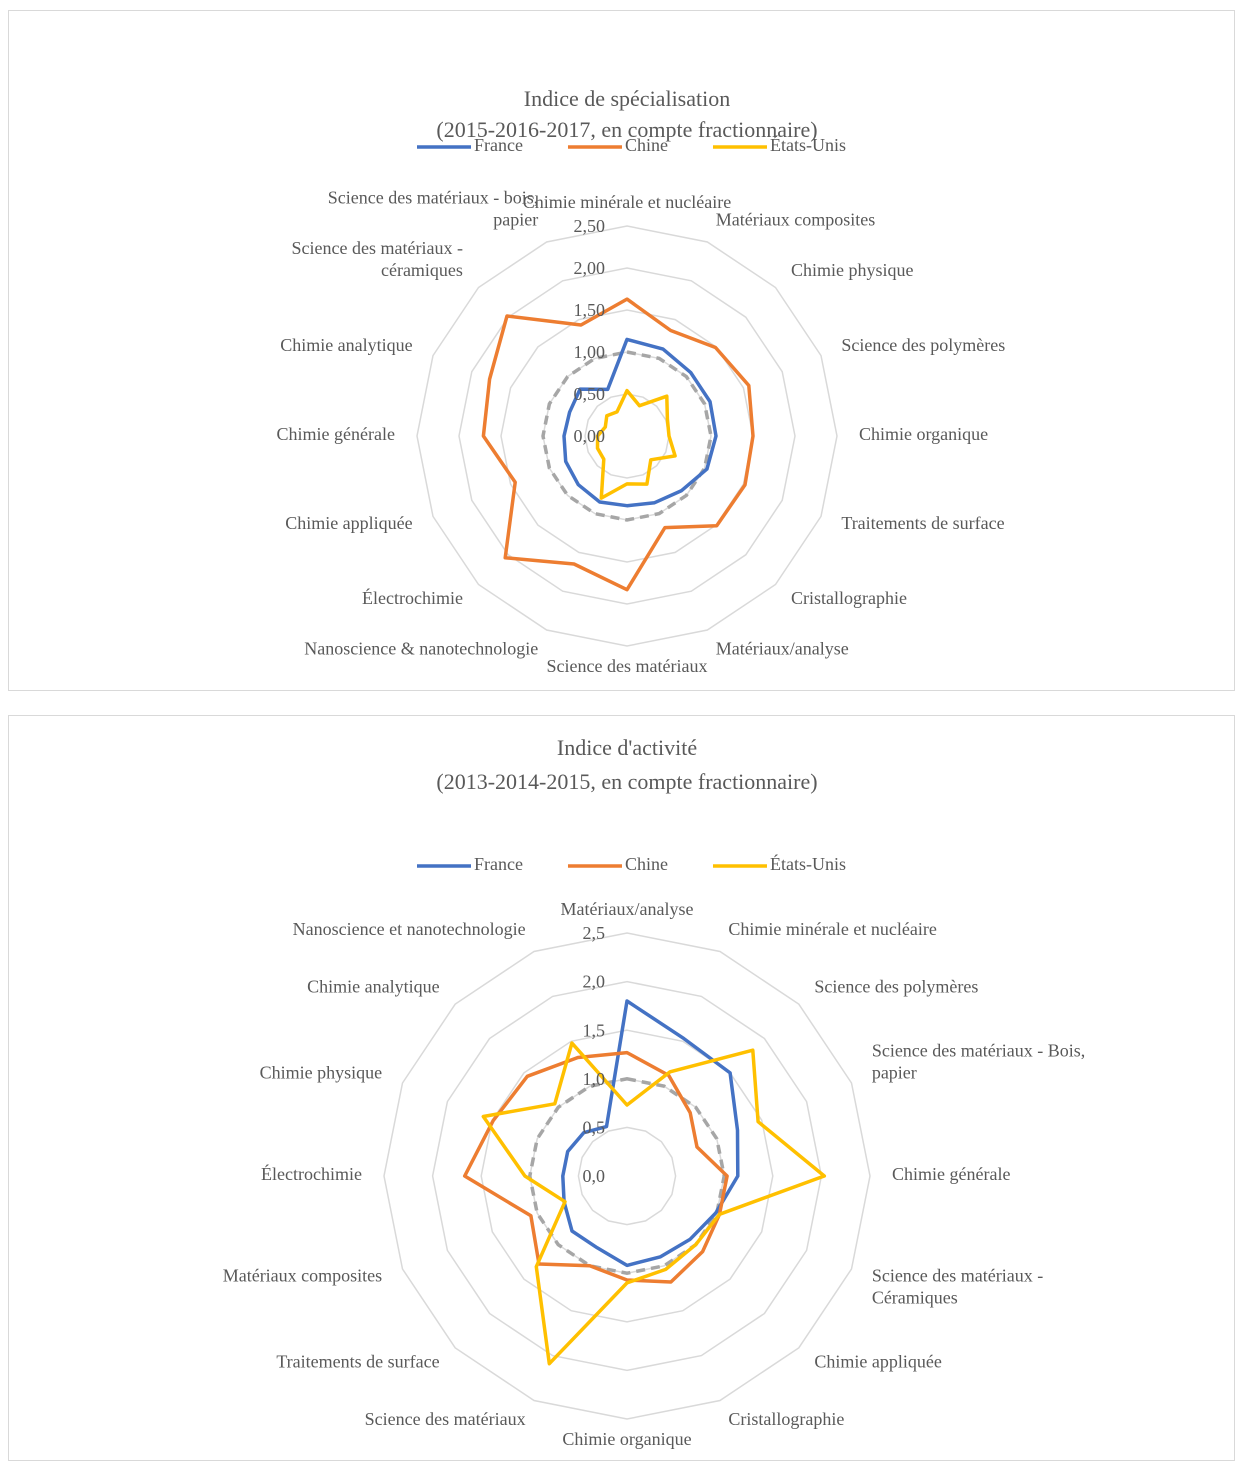 This screenshot has width=1235, height=1461. I want to click on y-tick-label: 2,00, so click(590, 268).